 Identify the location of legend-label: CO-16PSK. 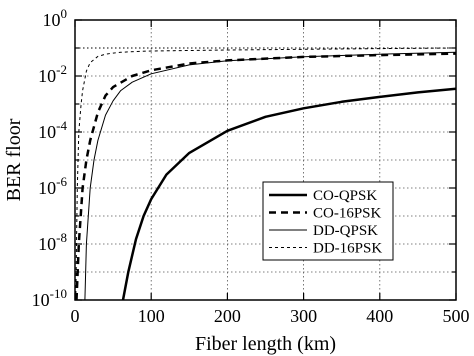
(347, 214).